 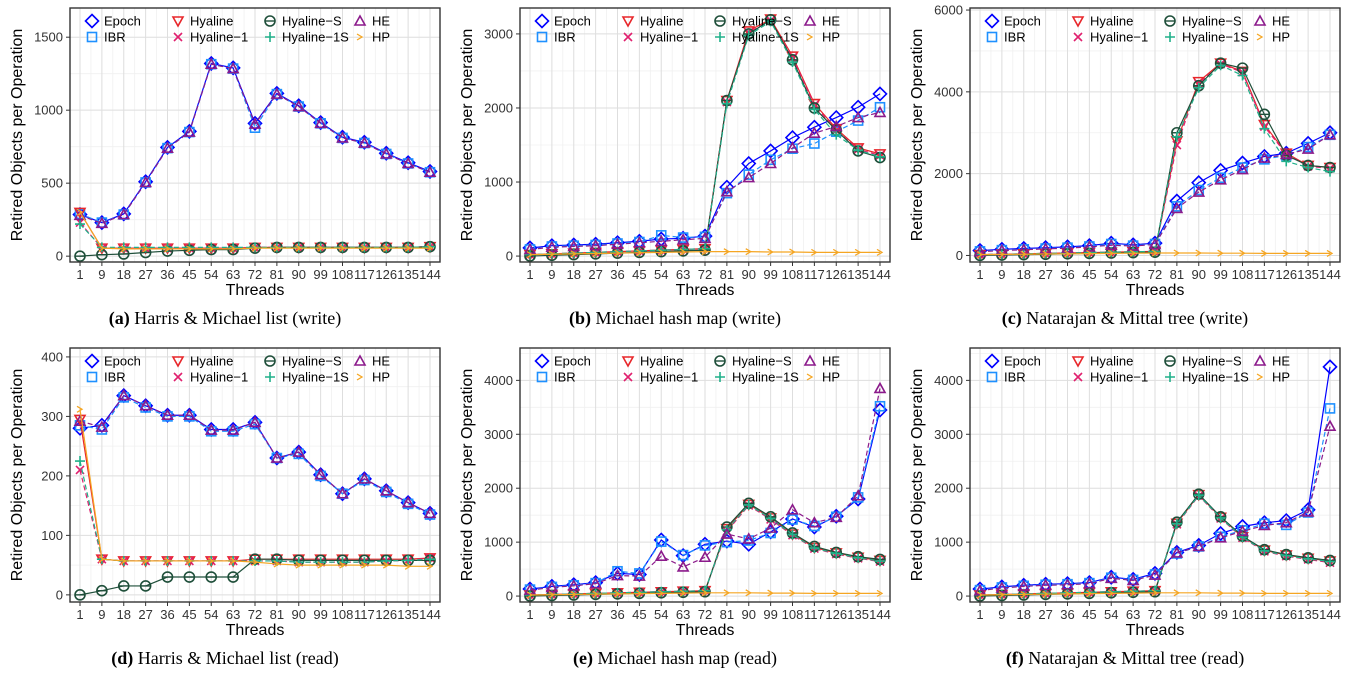 I want to click on legend-label: IBR, so click(x=1015, y=377).